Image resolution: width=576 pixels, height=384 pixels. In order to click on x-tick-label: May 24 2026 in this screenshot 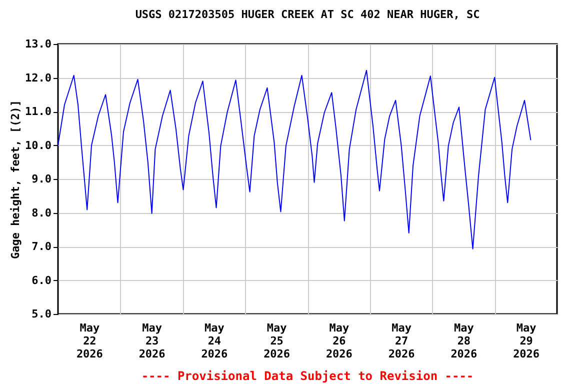, I will do `click(214, 341)`.